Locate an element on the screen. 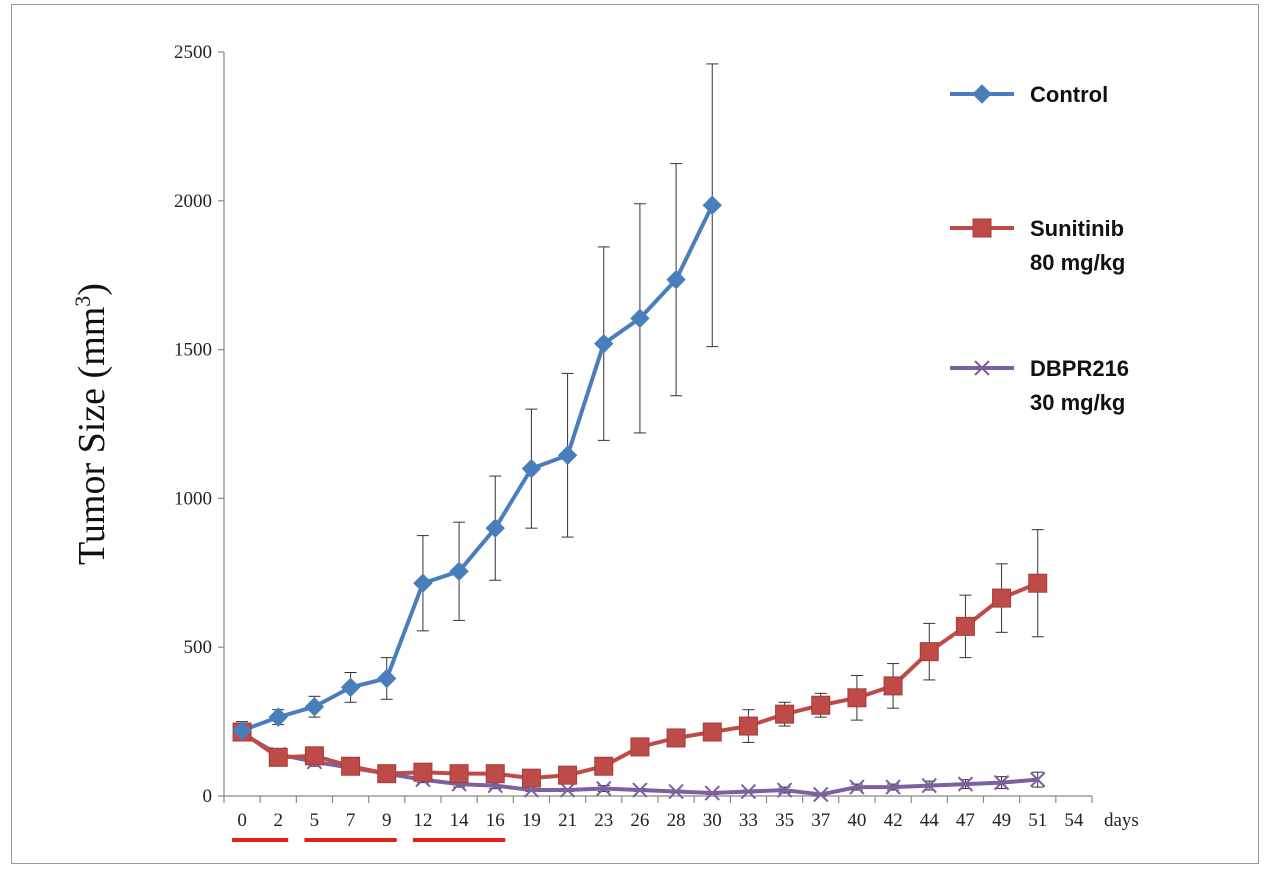 This screenshot has height=870, width=1266. x-tick-label: 51 is located at coordinates (1037, 820).